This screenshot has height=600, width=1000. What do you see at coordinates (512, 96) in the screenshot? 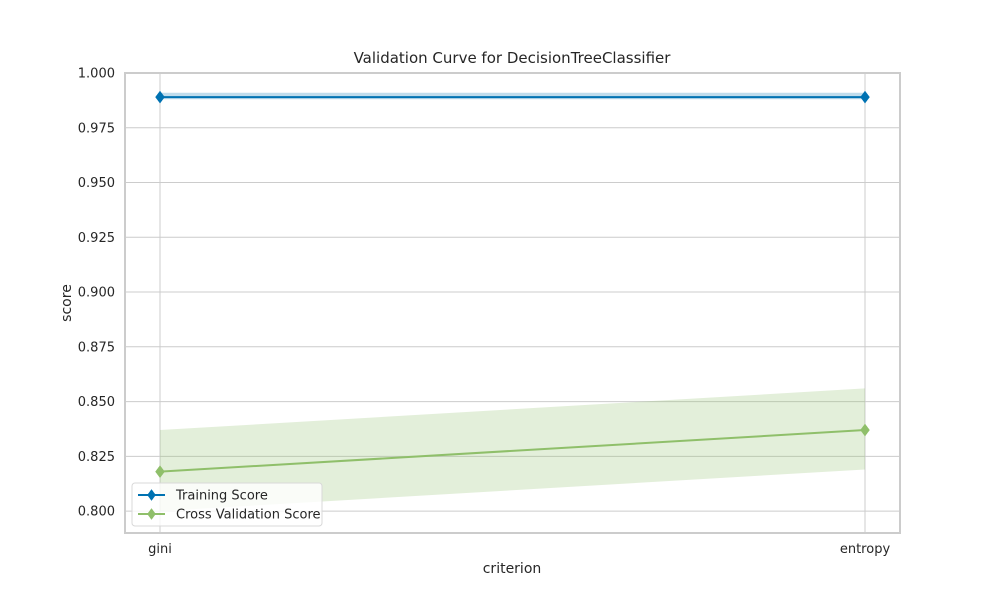
I see `training-score-band` at bounding box center [512, 96].